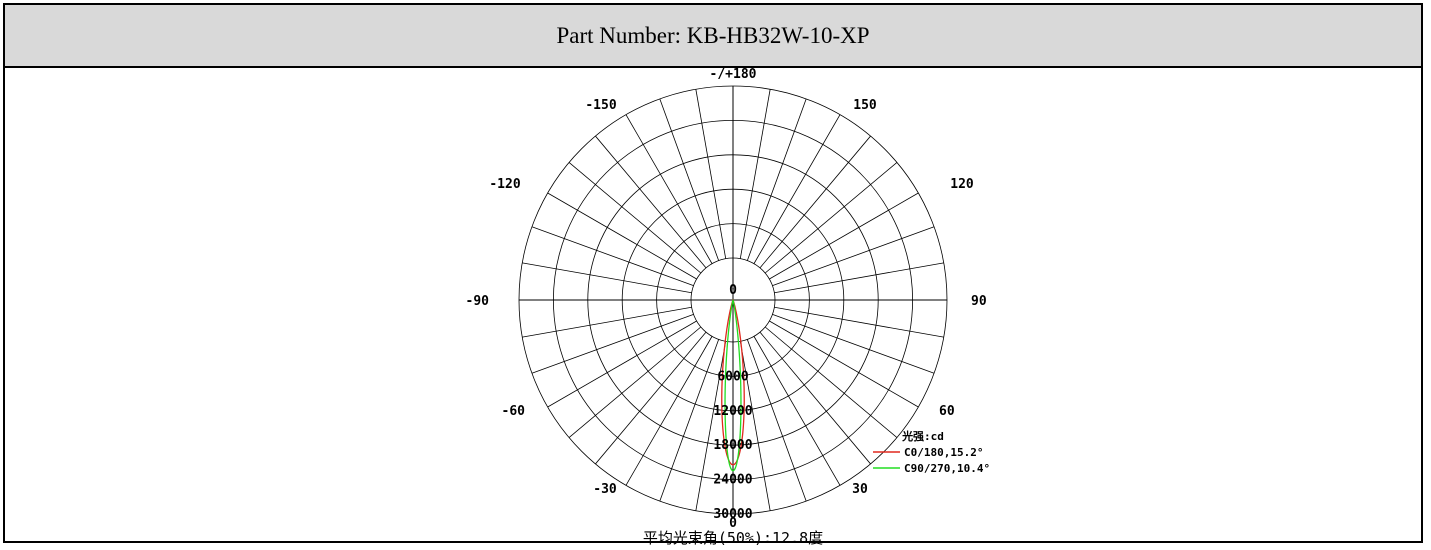  What do you see at coordinates (600, 105) in the screenshot?
I see `angle-tick-label: -150` at bounding box center [600, 105].